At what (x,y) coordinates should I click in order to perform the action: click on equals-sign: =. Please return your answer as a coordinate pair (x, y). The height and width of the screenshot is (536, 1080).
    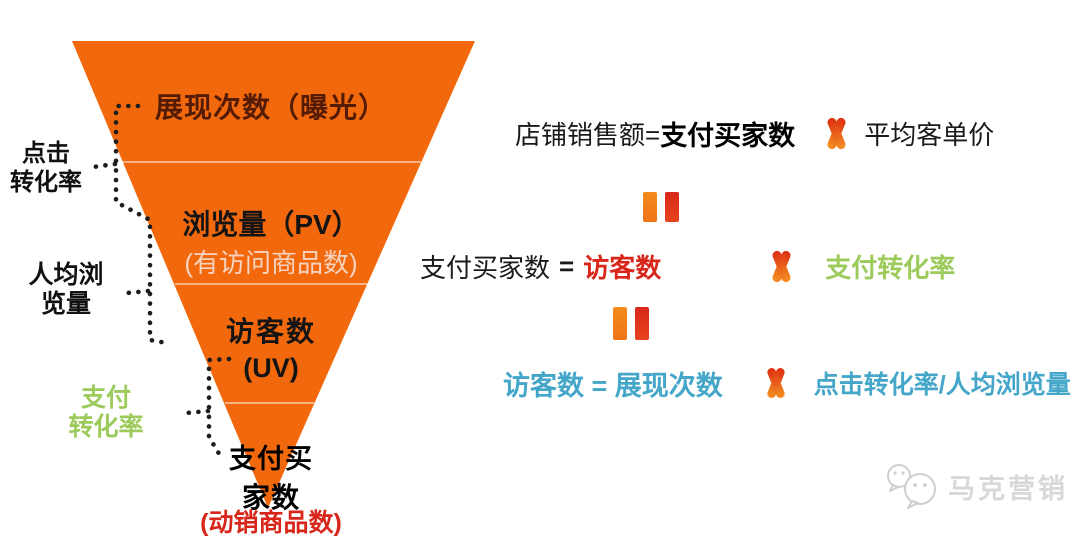
    Looking at the image, I should click on (567, 265).